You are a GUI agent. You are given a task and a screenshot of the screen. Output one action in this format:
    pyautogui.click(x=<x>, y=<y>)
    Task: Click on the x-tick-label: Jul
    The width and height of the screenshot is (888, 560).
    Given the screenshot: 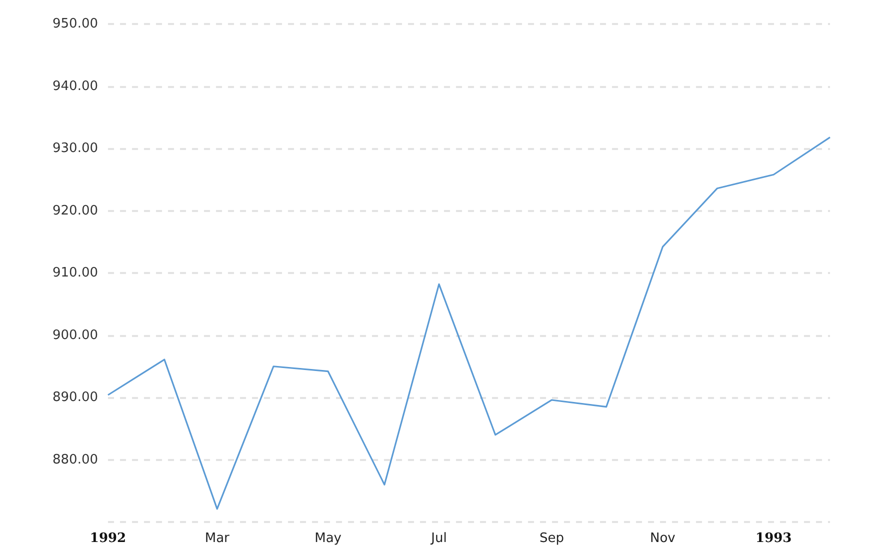 What is the action you would take?
    pyautogui.click(x=438, y=538)
    